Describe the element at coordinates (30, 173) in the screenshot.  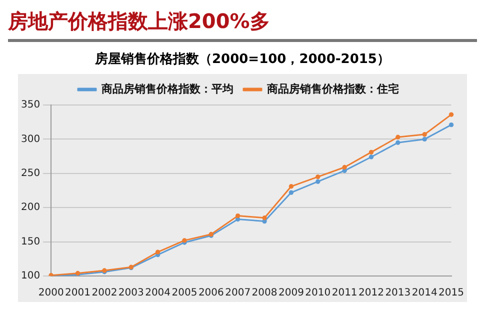
I see `y-tick-label: 250` at that location.